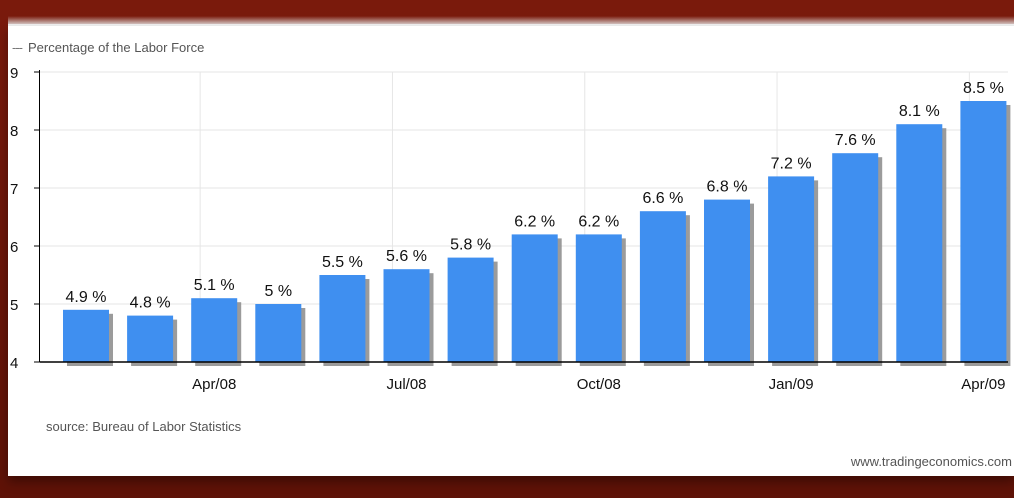 The image size is (1014, 498). I want to click on x-tick-label: Apr/08, so click(214, 384).